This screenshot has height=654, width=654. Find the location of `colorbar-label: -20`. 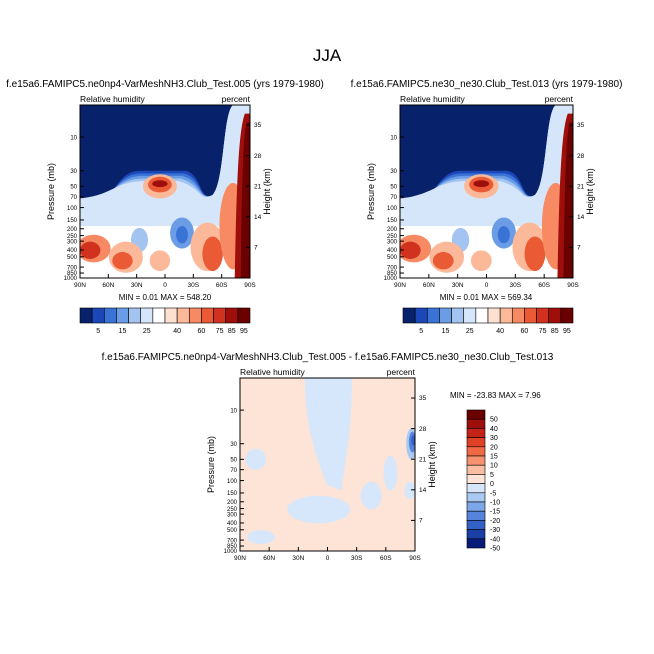

colorbar-label: -20 is located at coordinates (495, 521).